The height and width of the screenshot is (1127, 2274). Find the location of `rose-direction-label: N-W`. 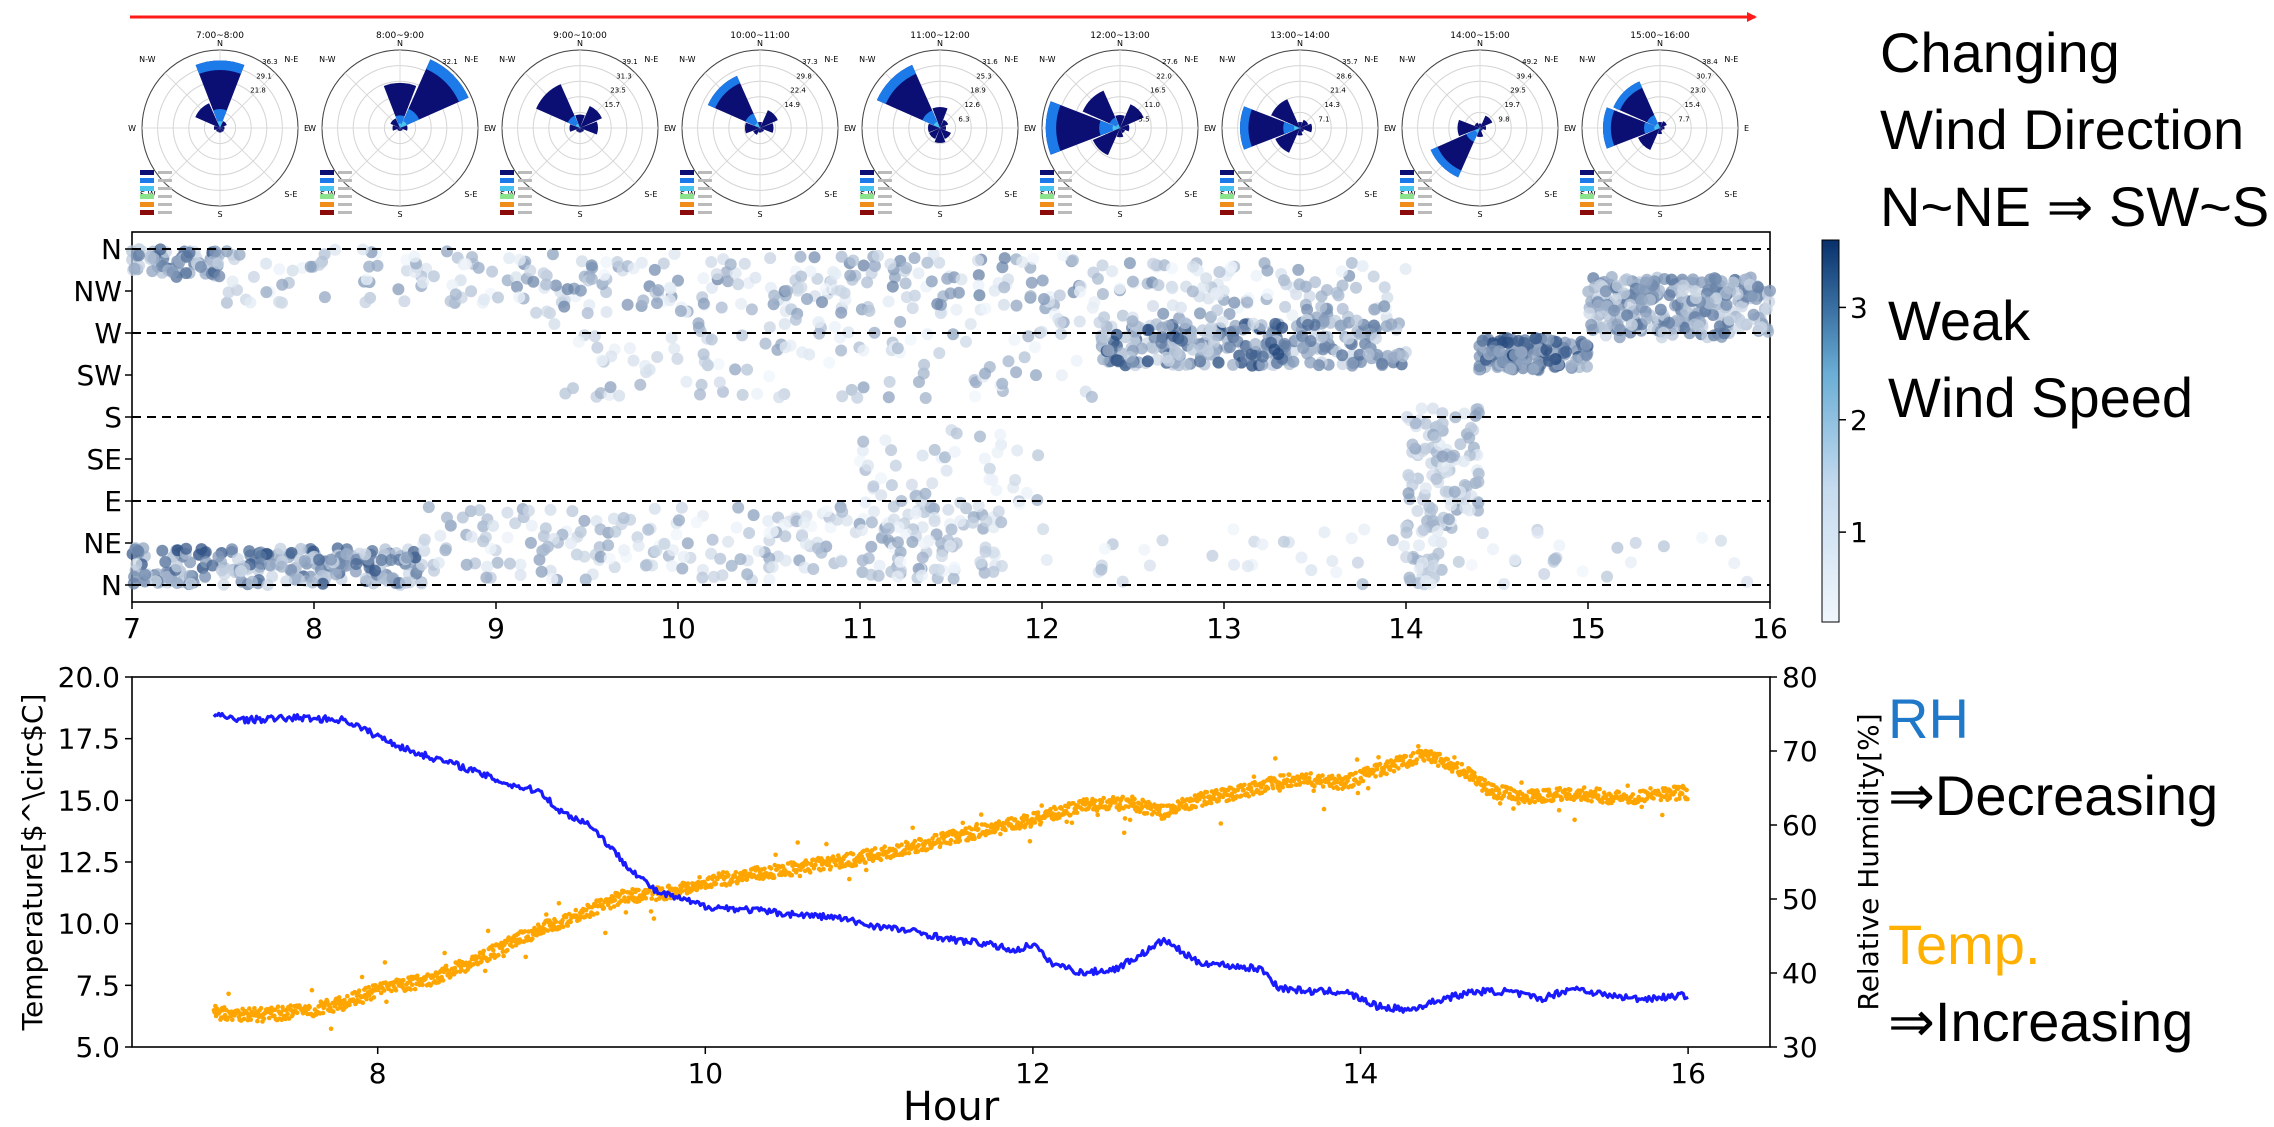

rose-direction-label: N-W is located at coordinates (867, 59).